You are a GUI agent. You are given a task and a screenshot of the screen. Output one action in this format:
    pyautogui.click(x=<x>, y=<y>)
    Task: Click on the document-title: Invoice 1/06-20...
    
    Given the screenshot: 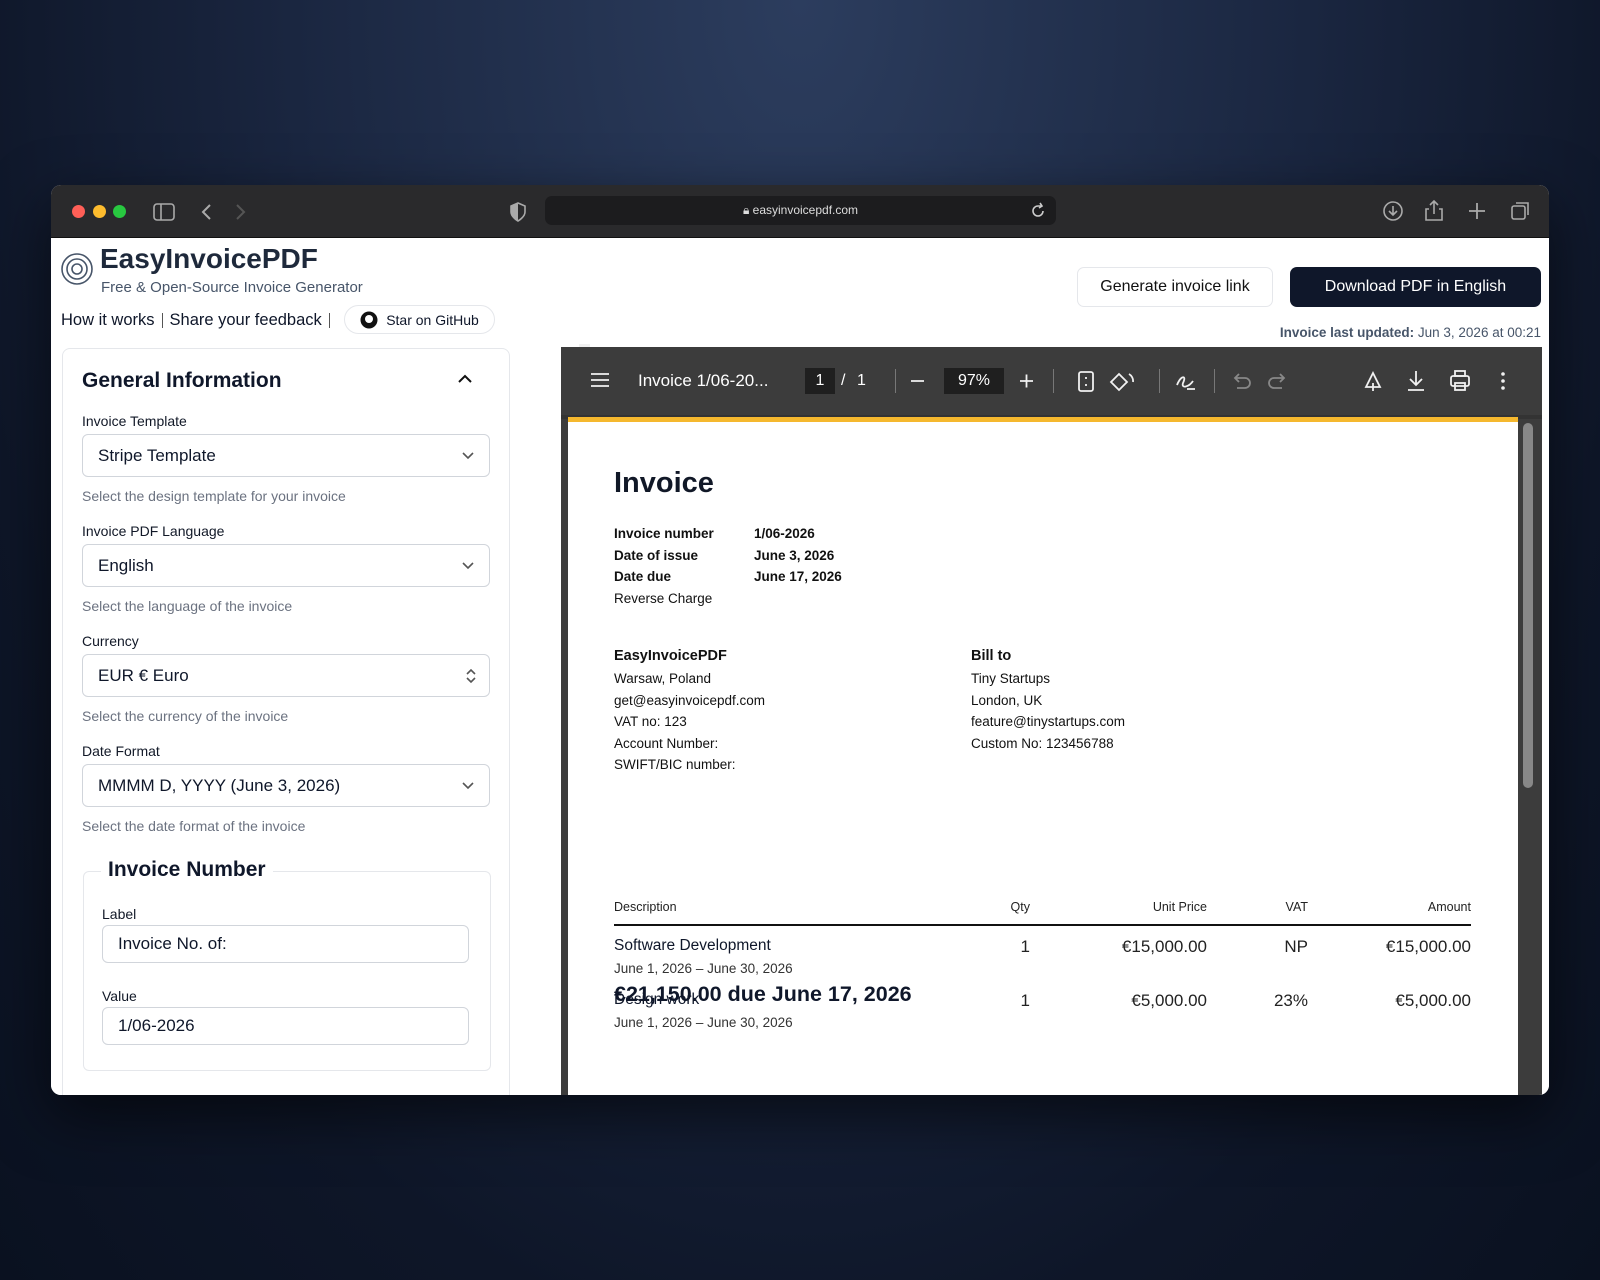 What is the action you would take?
    pyautogui.click(x=703, y=380)
    